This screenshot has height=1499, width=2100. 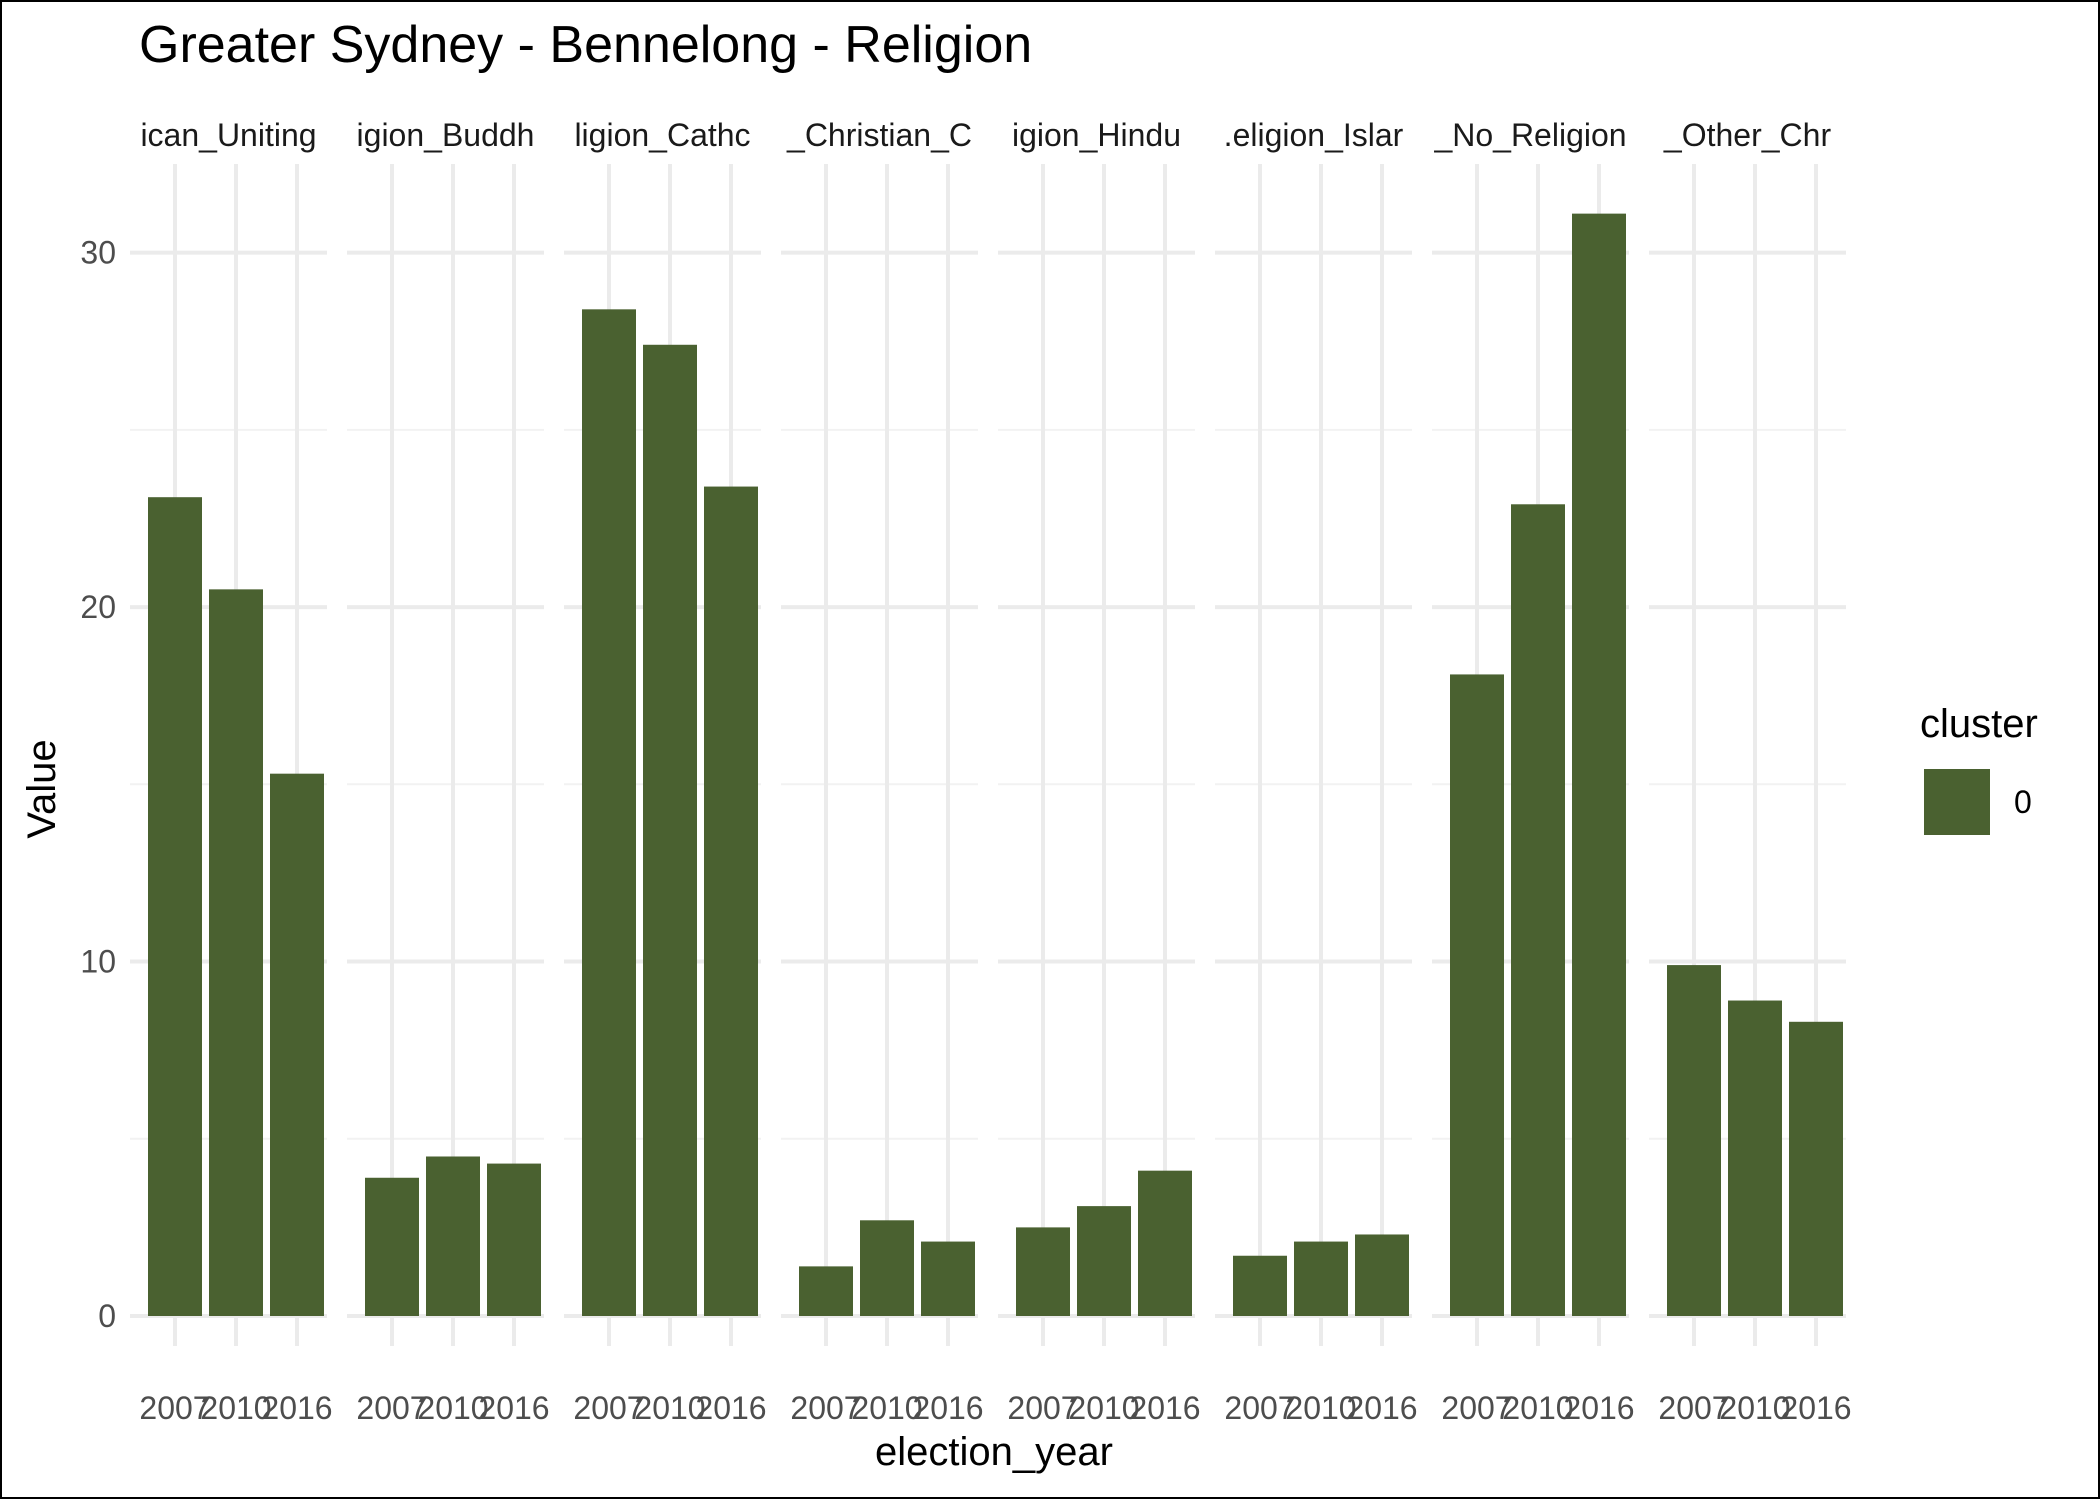 I want to click on chart-title: Greater Sydney - Bennelong - Religion, so click(x=585, y=45).